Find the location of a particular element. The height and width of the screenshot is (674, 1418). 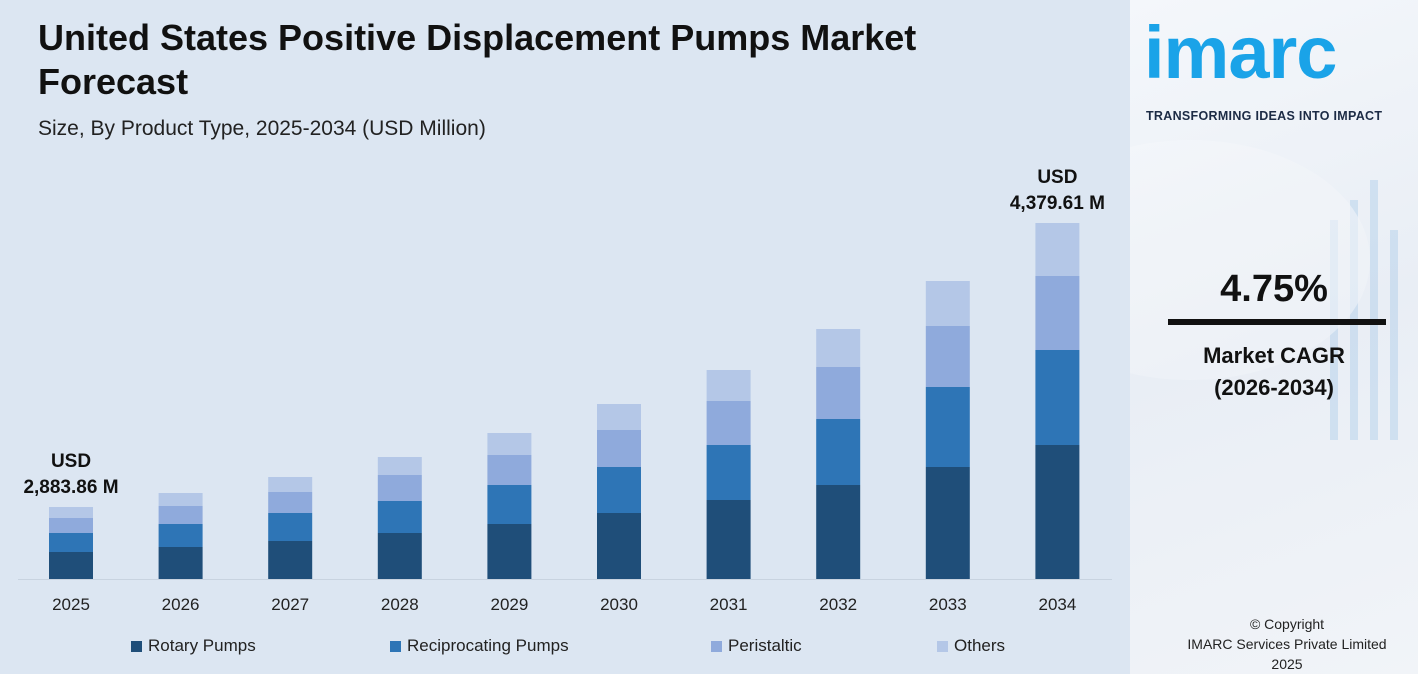

bar-reciprocating-pumps-2025 is located at coordinates (71, 542).